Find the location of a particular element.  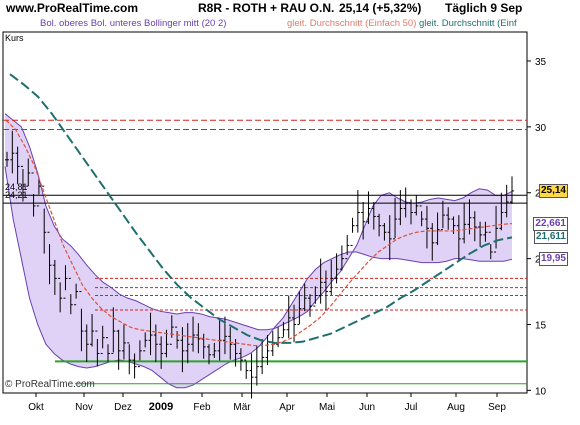

x-tick-label: Jul is located at coordinates (411, 407).